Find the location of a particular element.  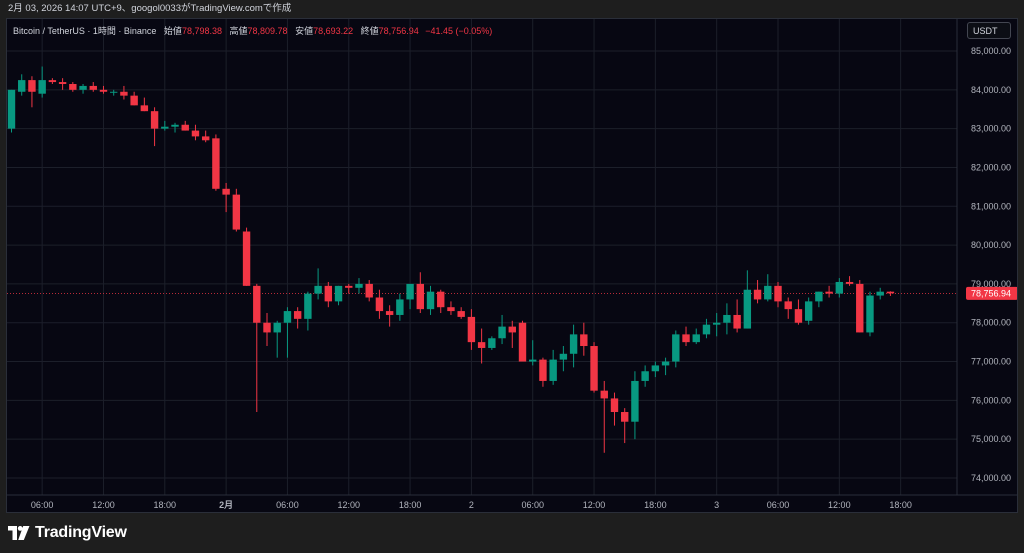

price-tick-label: 79,000.00 is located at coordinates (991, 284).